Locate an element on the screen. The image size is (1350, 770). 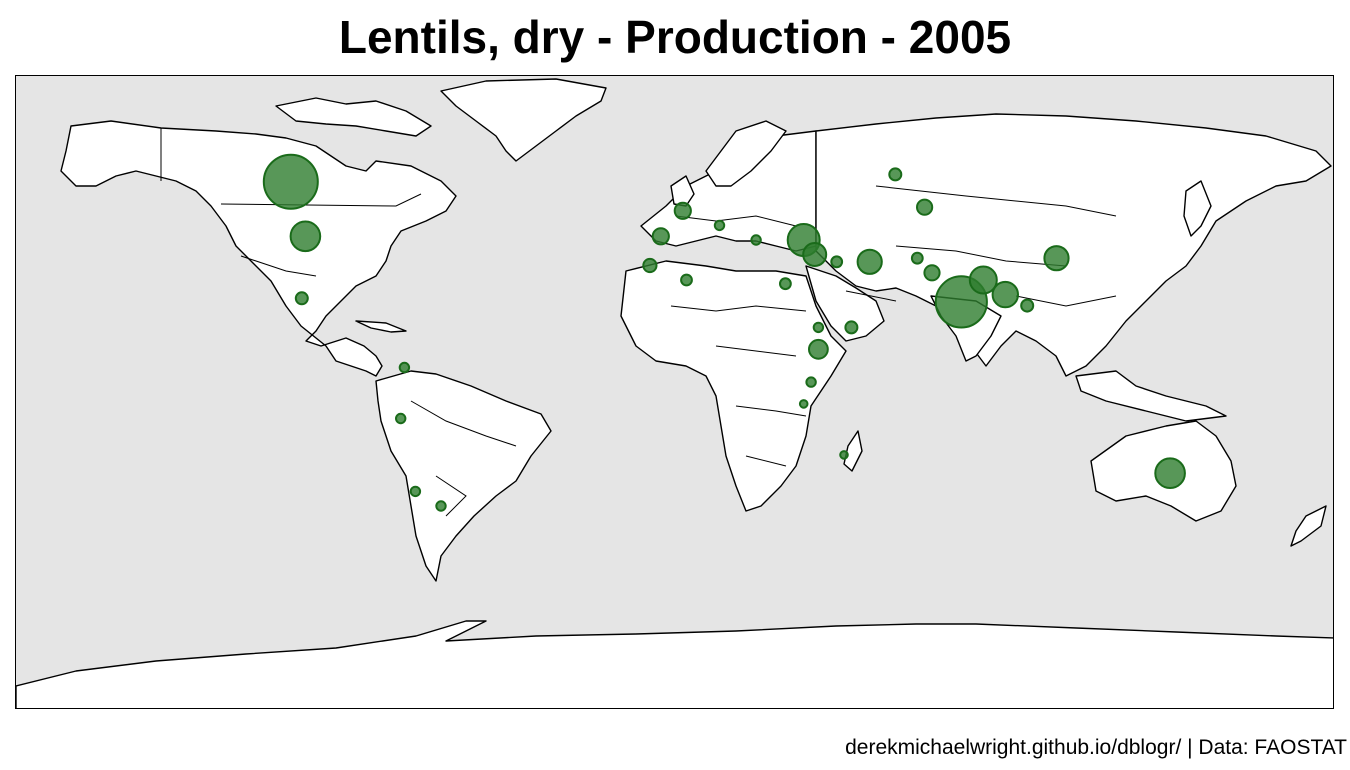
bubble-chile is located at coordinates (415, 491).